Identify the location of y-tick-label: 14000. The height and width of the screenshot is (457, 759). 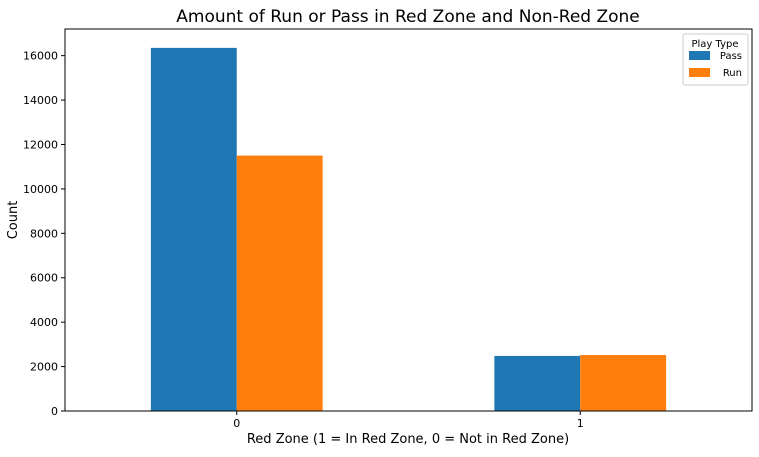
(40, 100).